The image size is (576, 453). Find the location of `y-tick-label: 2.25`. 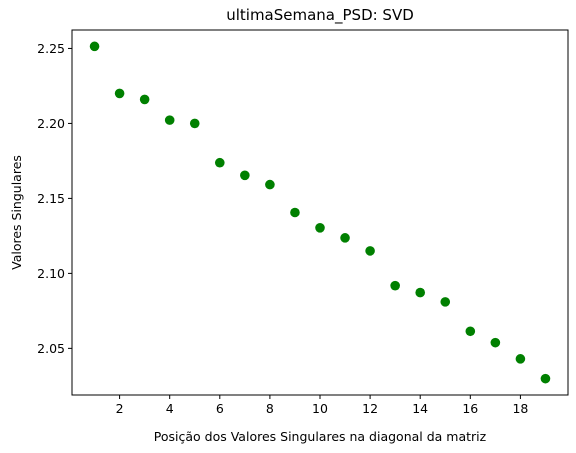

y-tick-label: 2.25 is located at coordinates (51, 48).